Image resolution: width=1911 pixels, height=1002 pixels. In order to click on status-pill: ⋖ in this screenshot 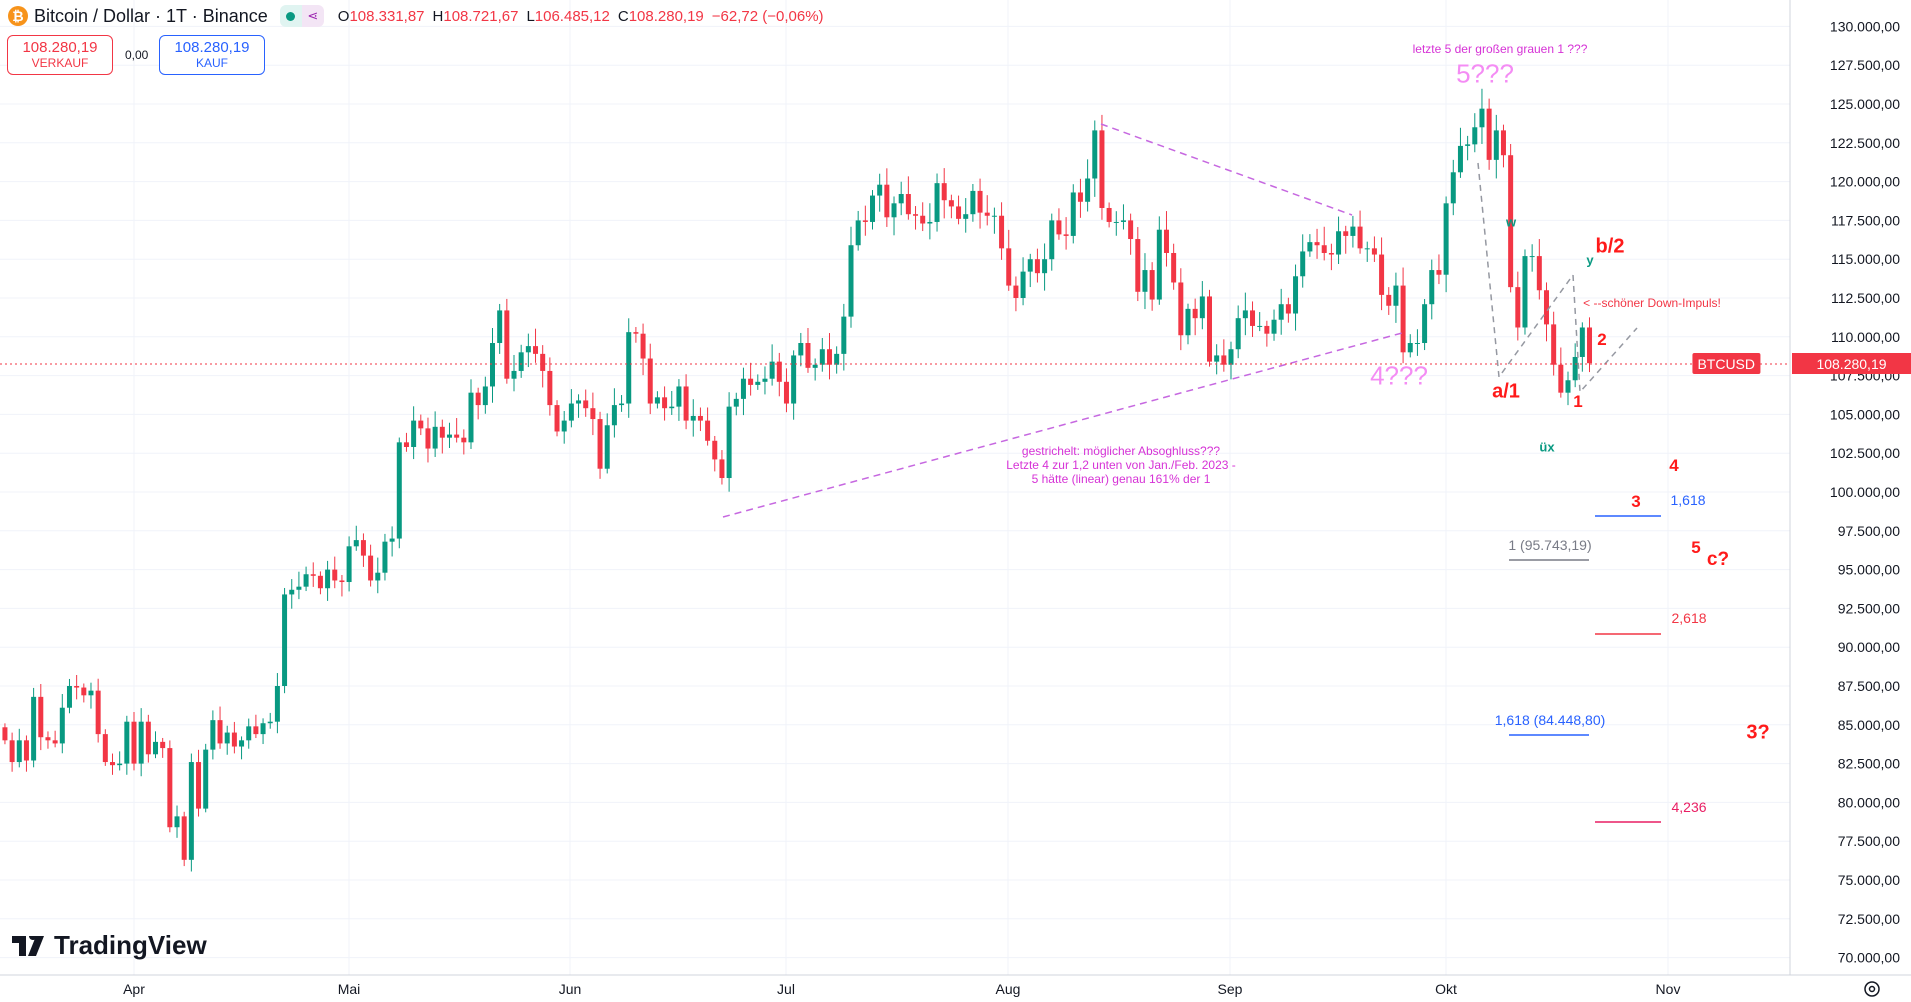, I will do `click(301, 16)`.